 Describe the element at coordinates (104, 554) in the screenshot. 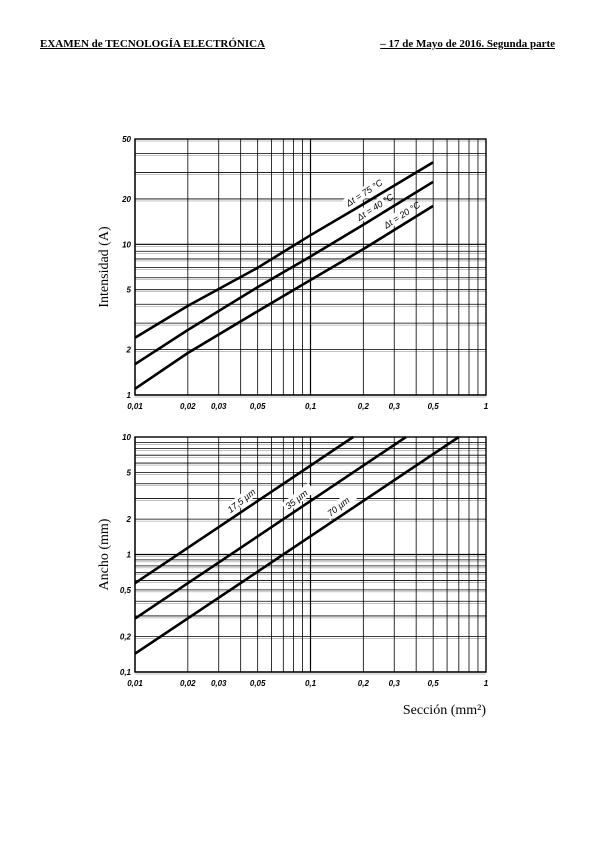

I see `y-axis-title: Ancho (mm)` at that location.